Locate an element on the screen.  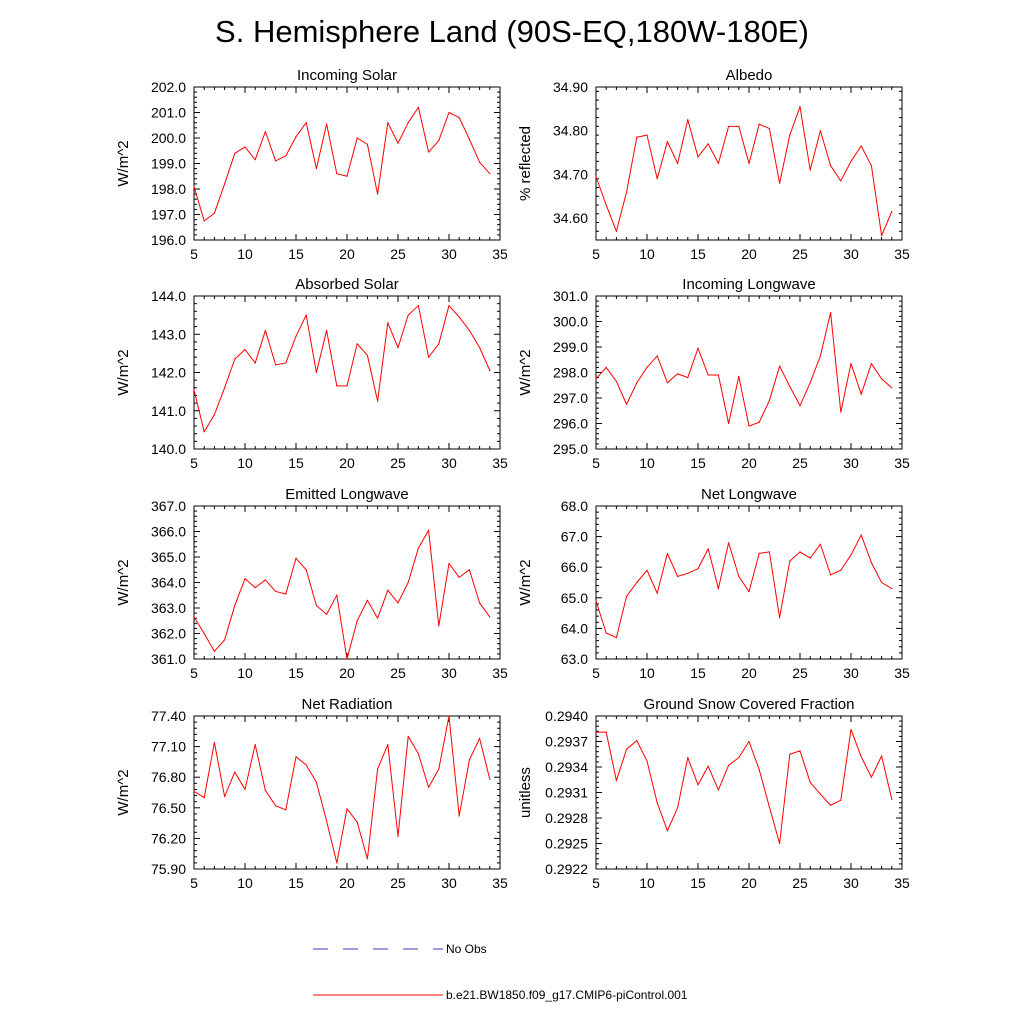
y-axis-label-albedo: % reflected is located at coordinates (525, 163).